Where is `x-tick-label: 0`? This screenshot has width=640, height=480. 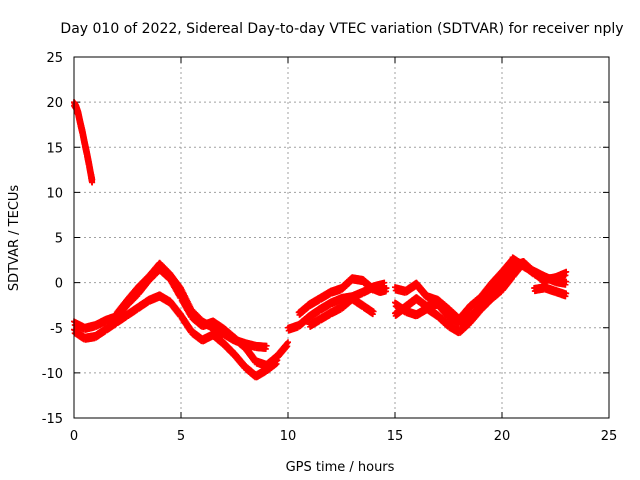 x-tick-label: 0 is located at coordinates (74, 436).